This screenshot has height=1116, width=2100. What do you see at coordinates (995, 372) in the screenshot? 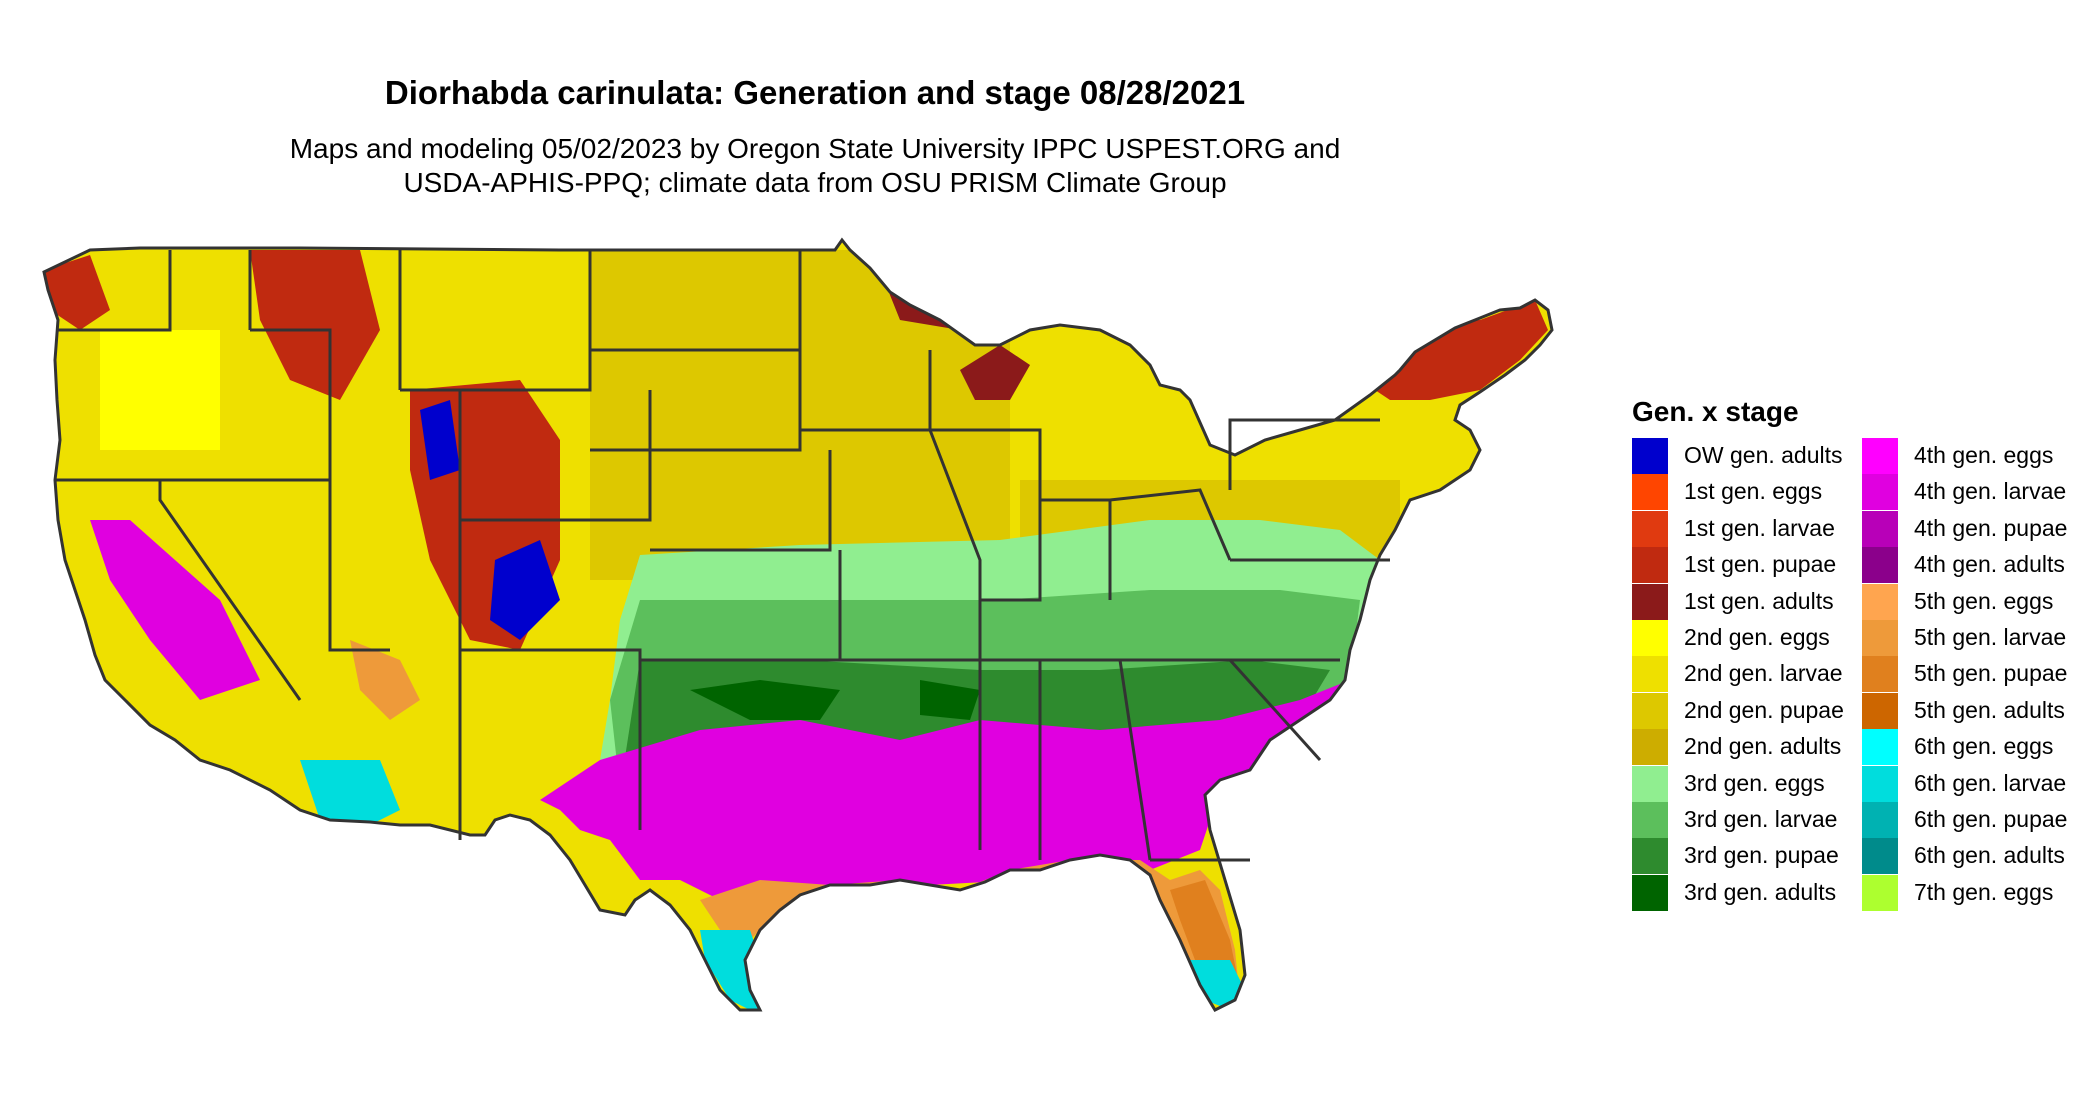
I see `region-1st-gen-adults-lower-mi` at bounding box center [995, 372].